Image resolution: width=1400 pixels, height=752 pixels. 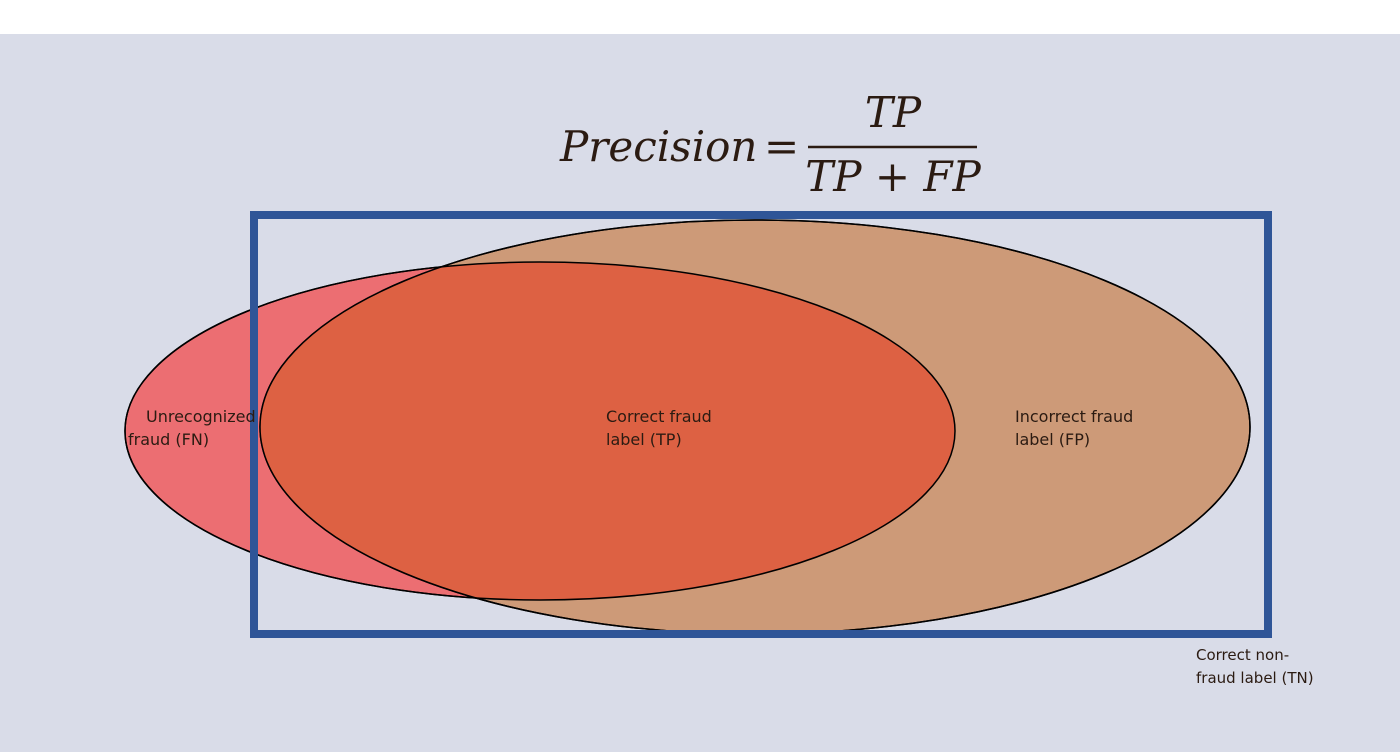 I want to click on tn-label-line2: fraud label (TN), so click(x=1255, y=678).